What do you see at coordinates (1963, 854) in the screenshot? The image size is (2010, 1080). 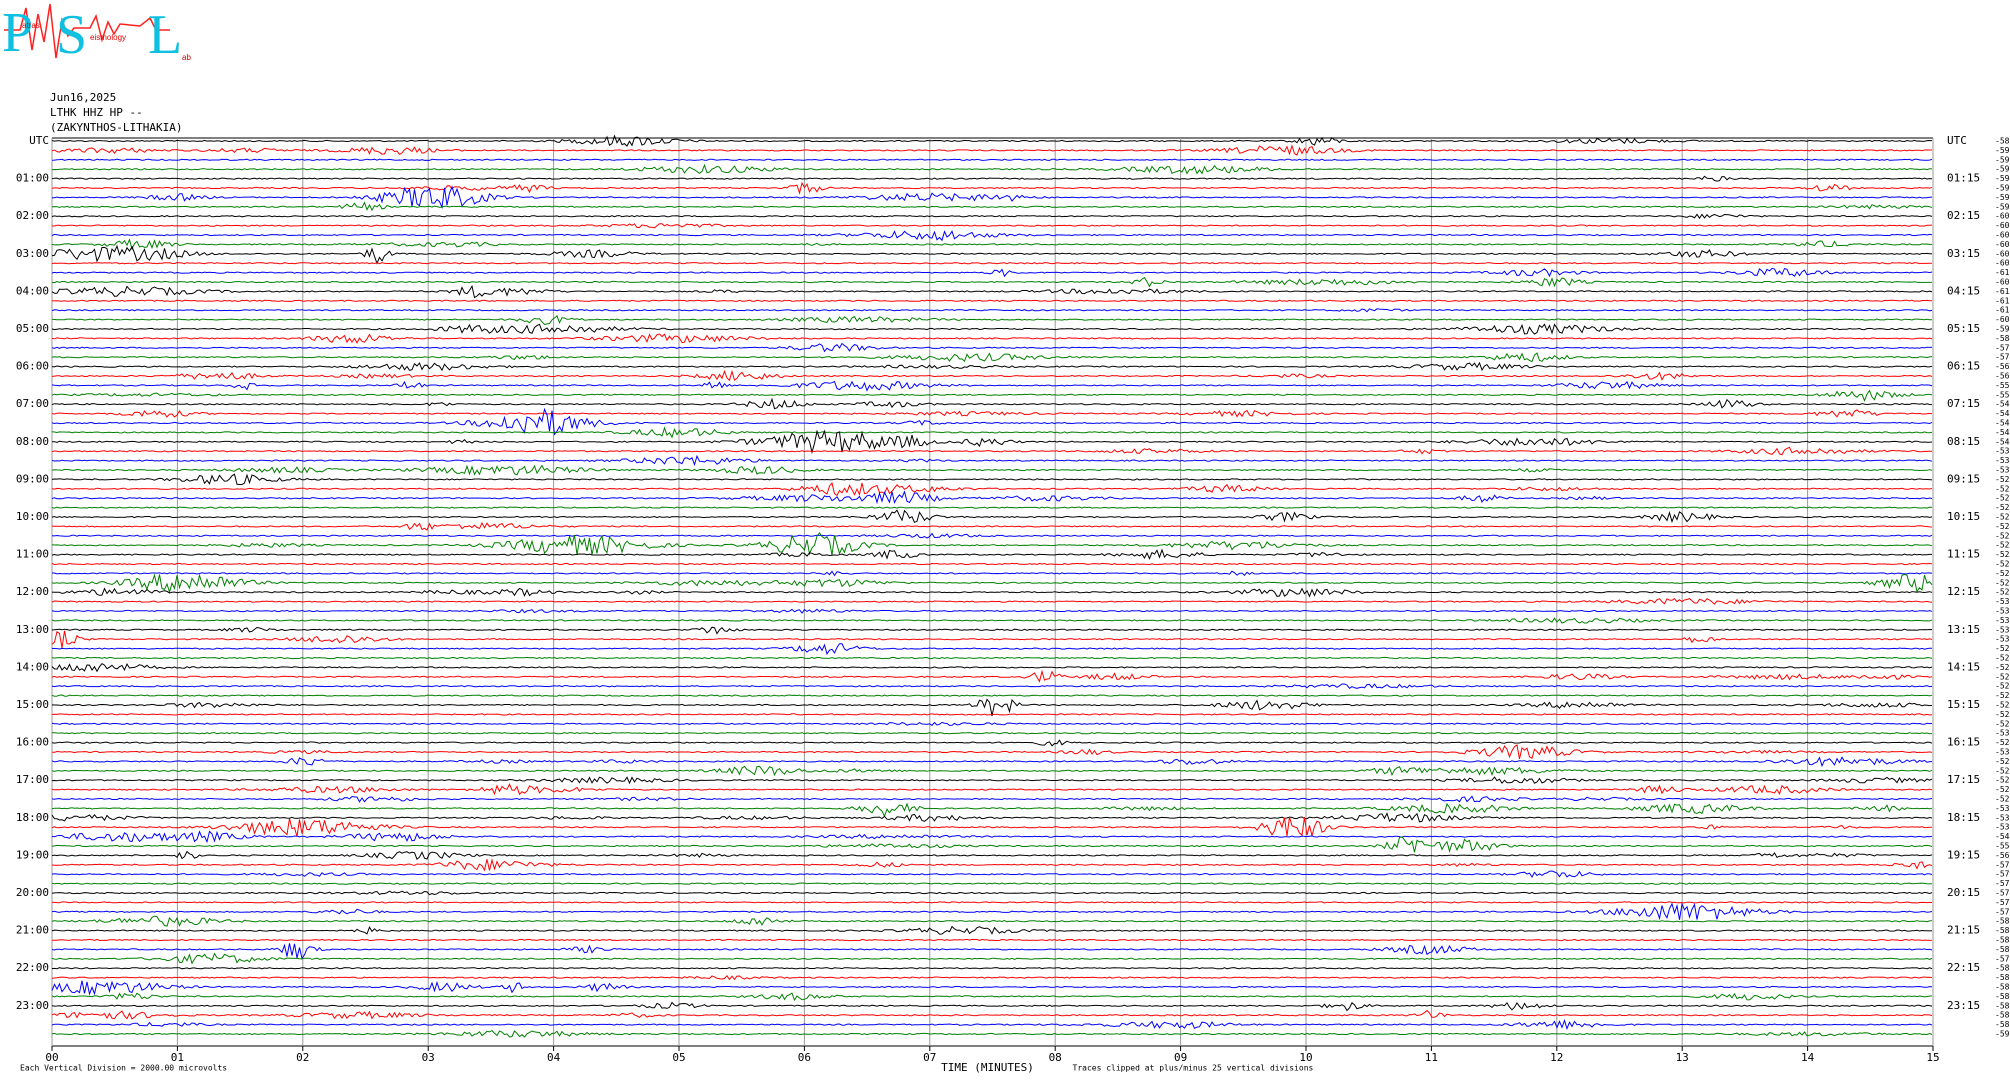 I see `row-label-right: 19:15` at bounding box center [1963, 854].